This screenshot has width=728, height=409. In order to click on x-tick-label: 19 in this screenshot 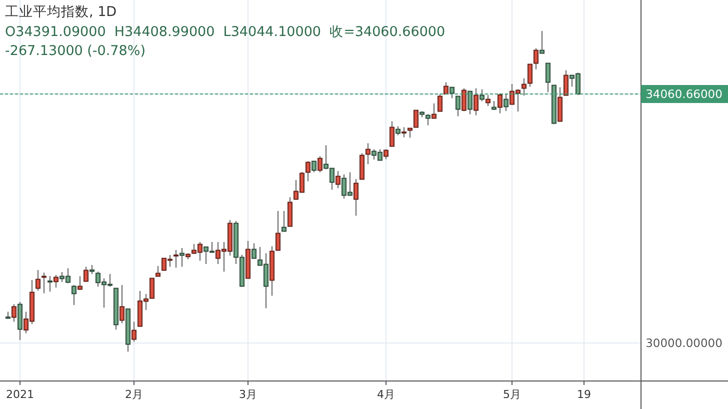, I will do `click(584, 394)`.